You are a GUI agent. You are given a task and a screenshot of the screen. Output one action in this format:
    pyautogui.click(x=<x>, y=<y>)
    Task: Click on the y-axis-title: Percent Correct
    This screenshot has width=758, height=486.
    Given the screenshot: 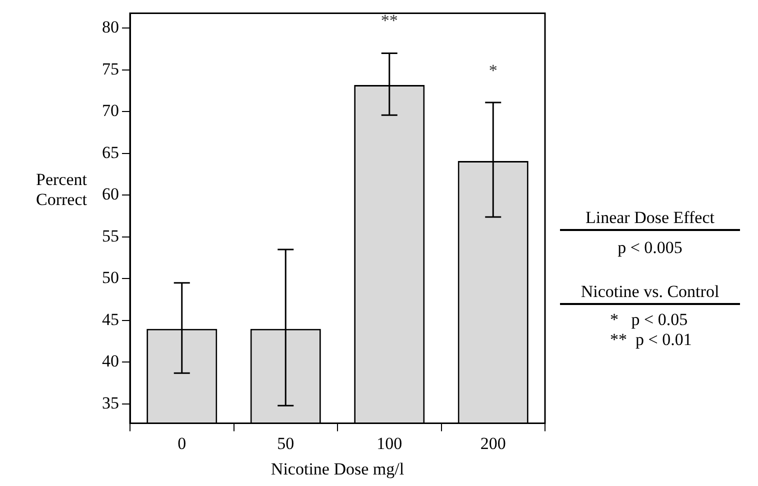 What is the action you would take?
    pyautogui.click(x=62, y=190)
    